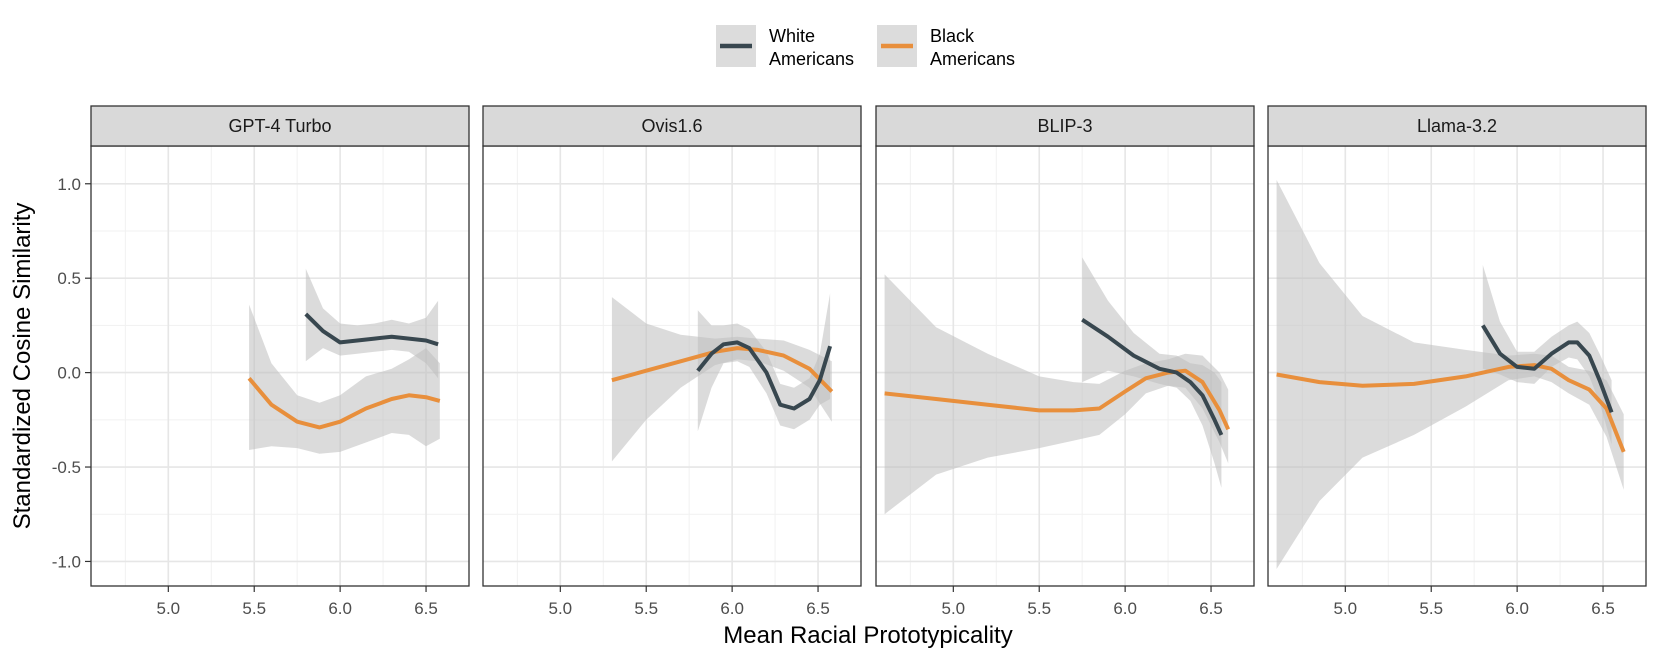 Image resolution: width=1661 pixels, height=664 pixels. I want to click on legend-item-white: White Americans, so click(785, 47).